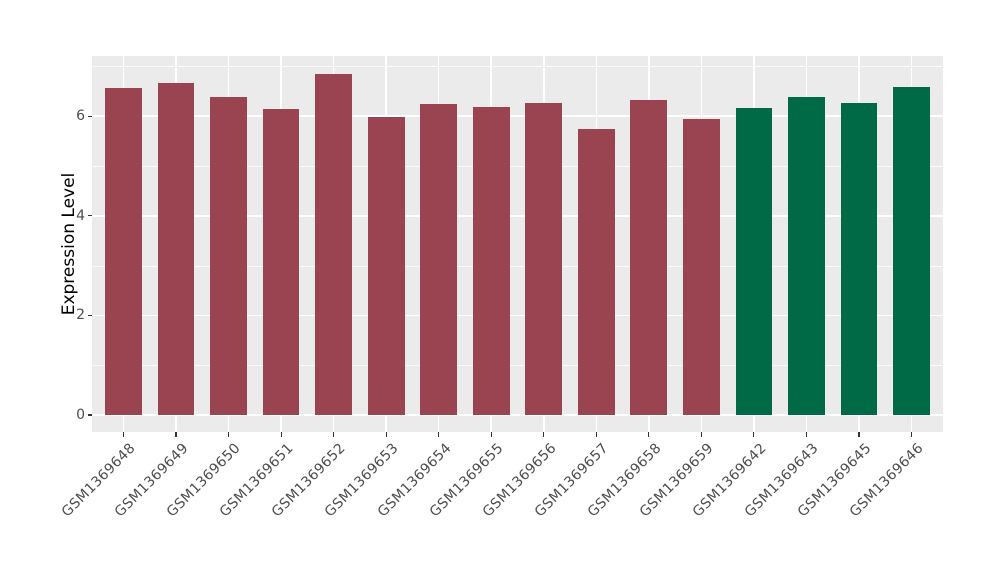  Describe the element at coordinates (80, 215) in the screenshot. I see `y-tick-label: 4` at that location.